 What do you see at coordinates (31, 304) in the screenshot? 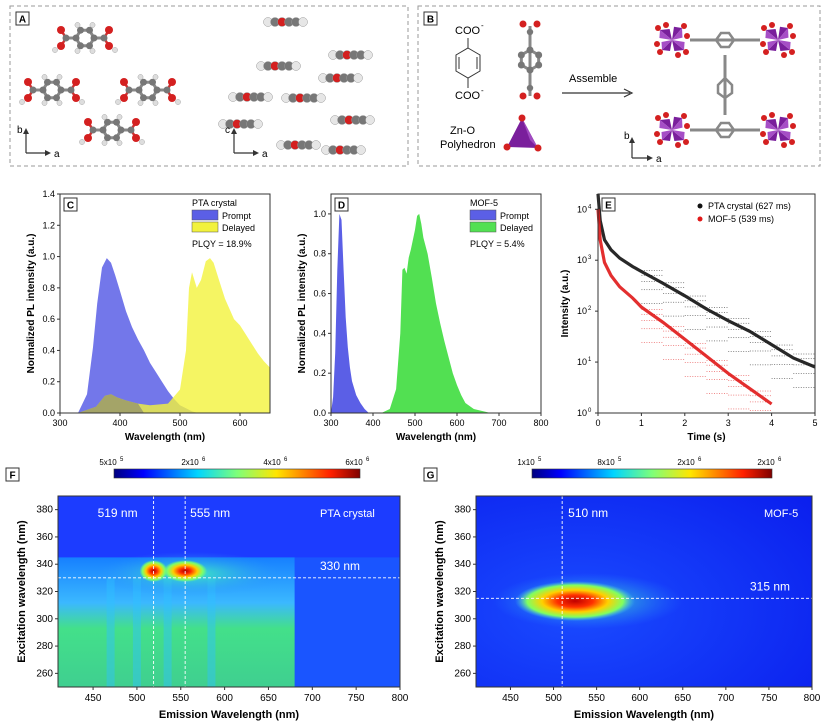
I see `y-axis-title: Normalized PL intensity (a.u.)` at bounding box center [31, 304].